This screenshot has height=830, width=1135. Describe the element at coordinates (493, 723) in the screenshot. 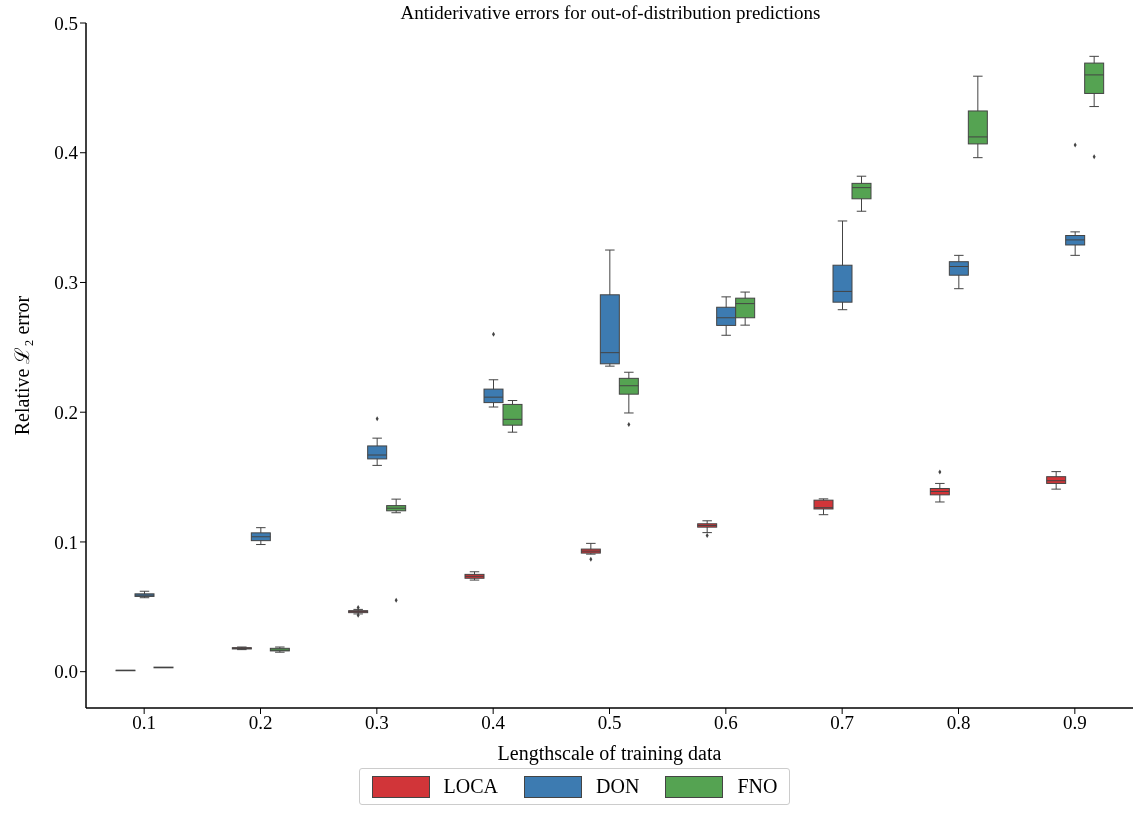

I see `x-tick-label: 0.4` at that location.